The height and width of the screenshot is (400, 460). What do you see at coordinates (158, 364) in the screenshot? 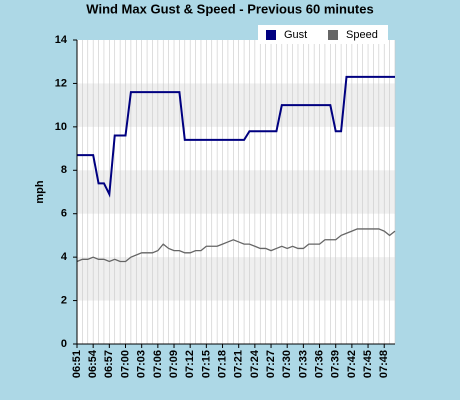
I see `x-tick-label: 07:06` at bounding box center [158, 364].